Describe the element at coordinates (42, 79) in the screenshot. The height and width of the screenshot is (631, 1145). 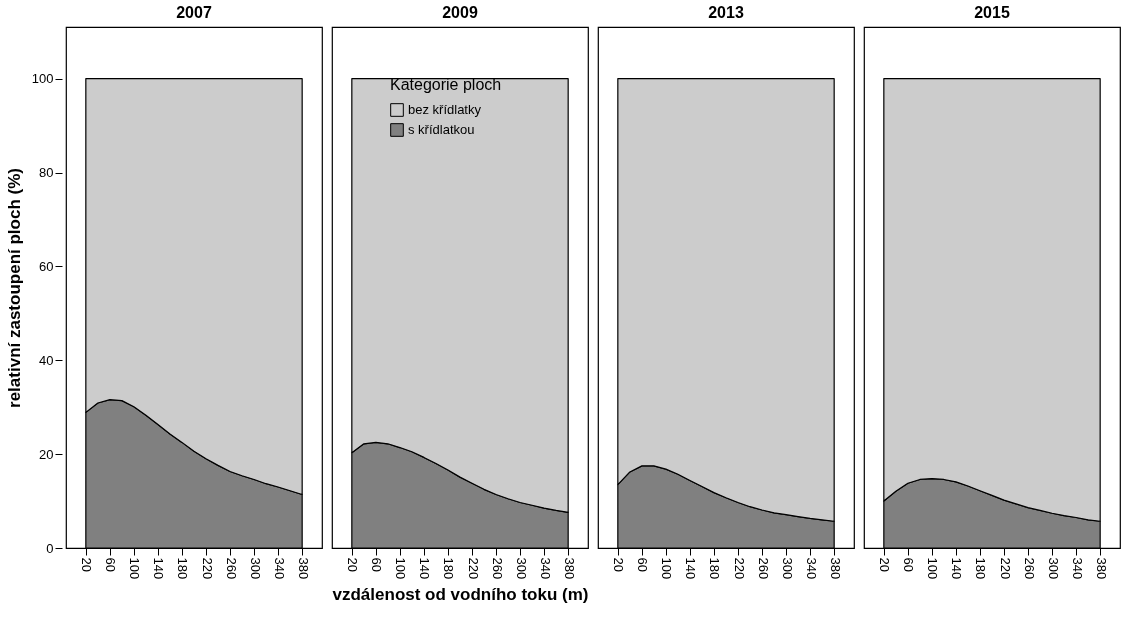
I see `y-tick-label: 100` at that location.